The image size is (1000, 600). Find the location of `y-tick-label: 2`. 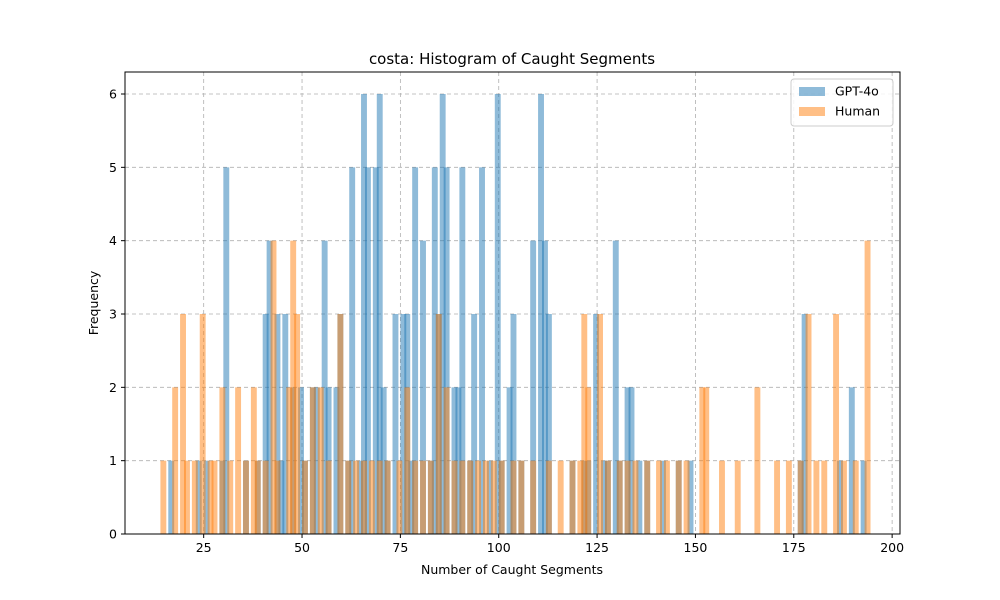

y-tick-label: 2 is located at coordinates (113, 387).